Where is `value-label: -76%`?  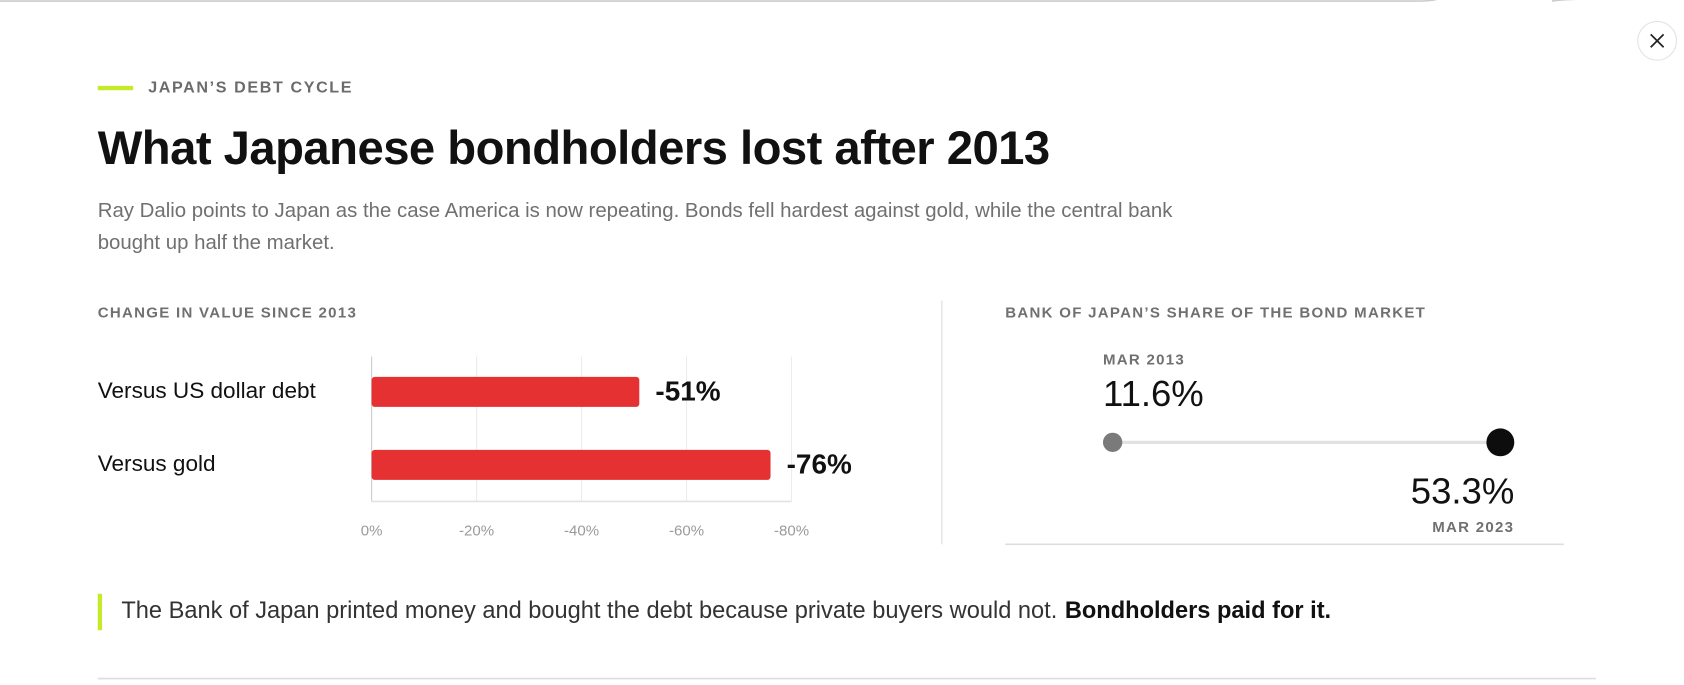 value-label: -76% is located at coordinates (819, 463).